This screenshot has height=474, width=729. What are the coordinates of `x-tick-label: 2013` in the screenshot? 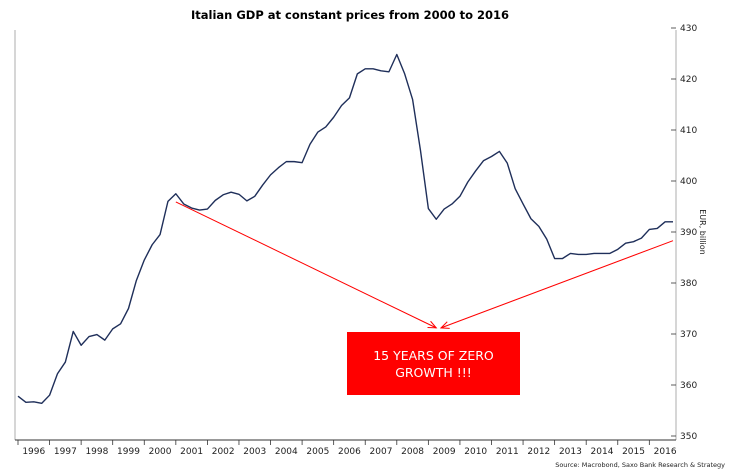 It's located at (570, 452).